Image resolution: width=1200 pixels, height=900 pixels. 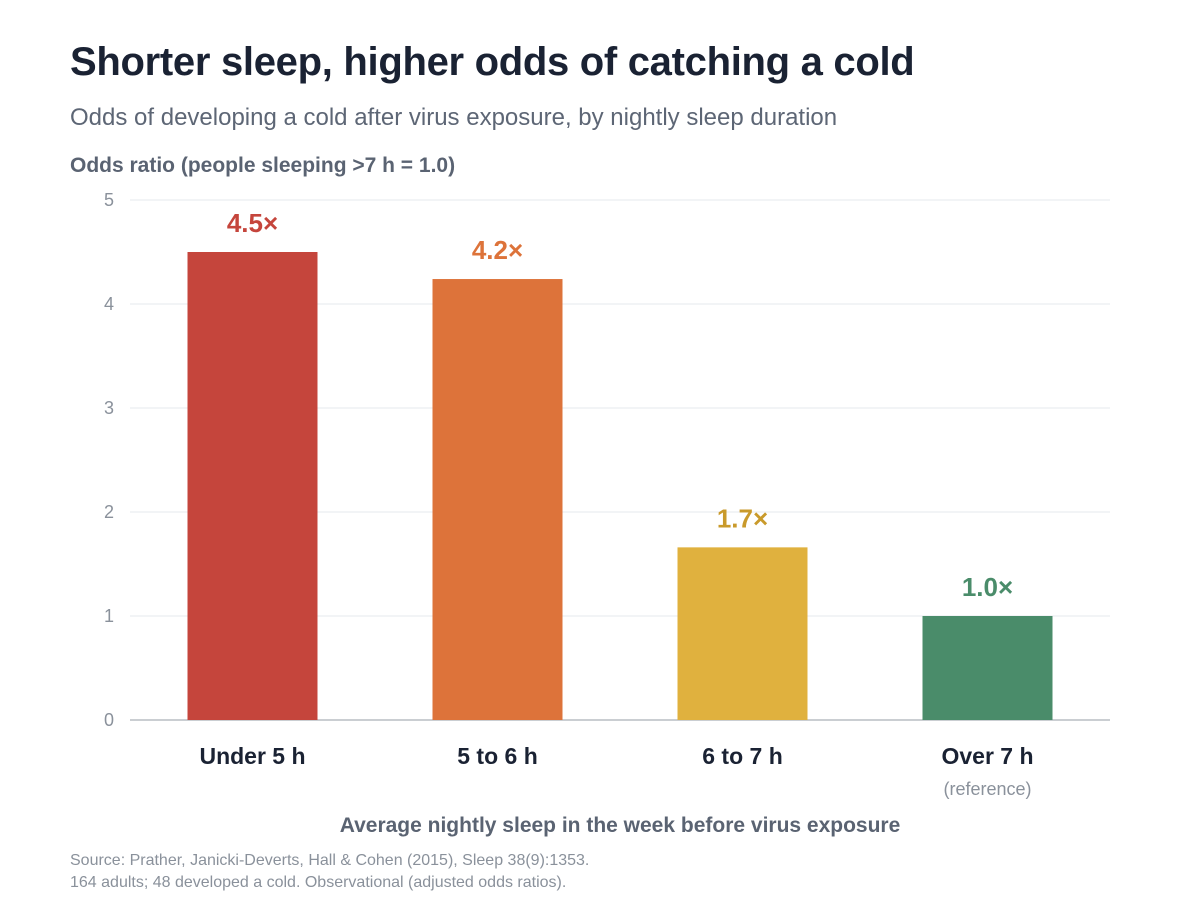 What do you see at coordinates (987, 789) in the screenshot?
I see `category-note: (reference)` at bounding box center [987, 789].